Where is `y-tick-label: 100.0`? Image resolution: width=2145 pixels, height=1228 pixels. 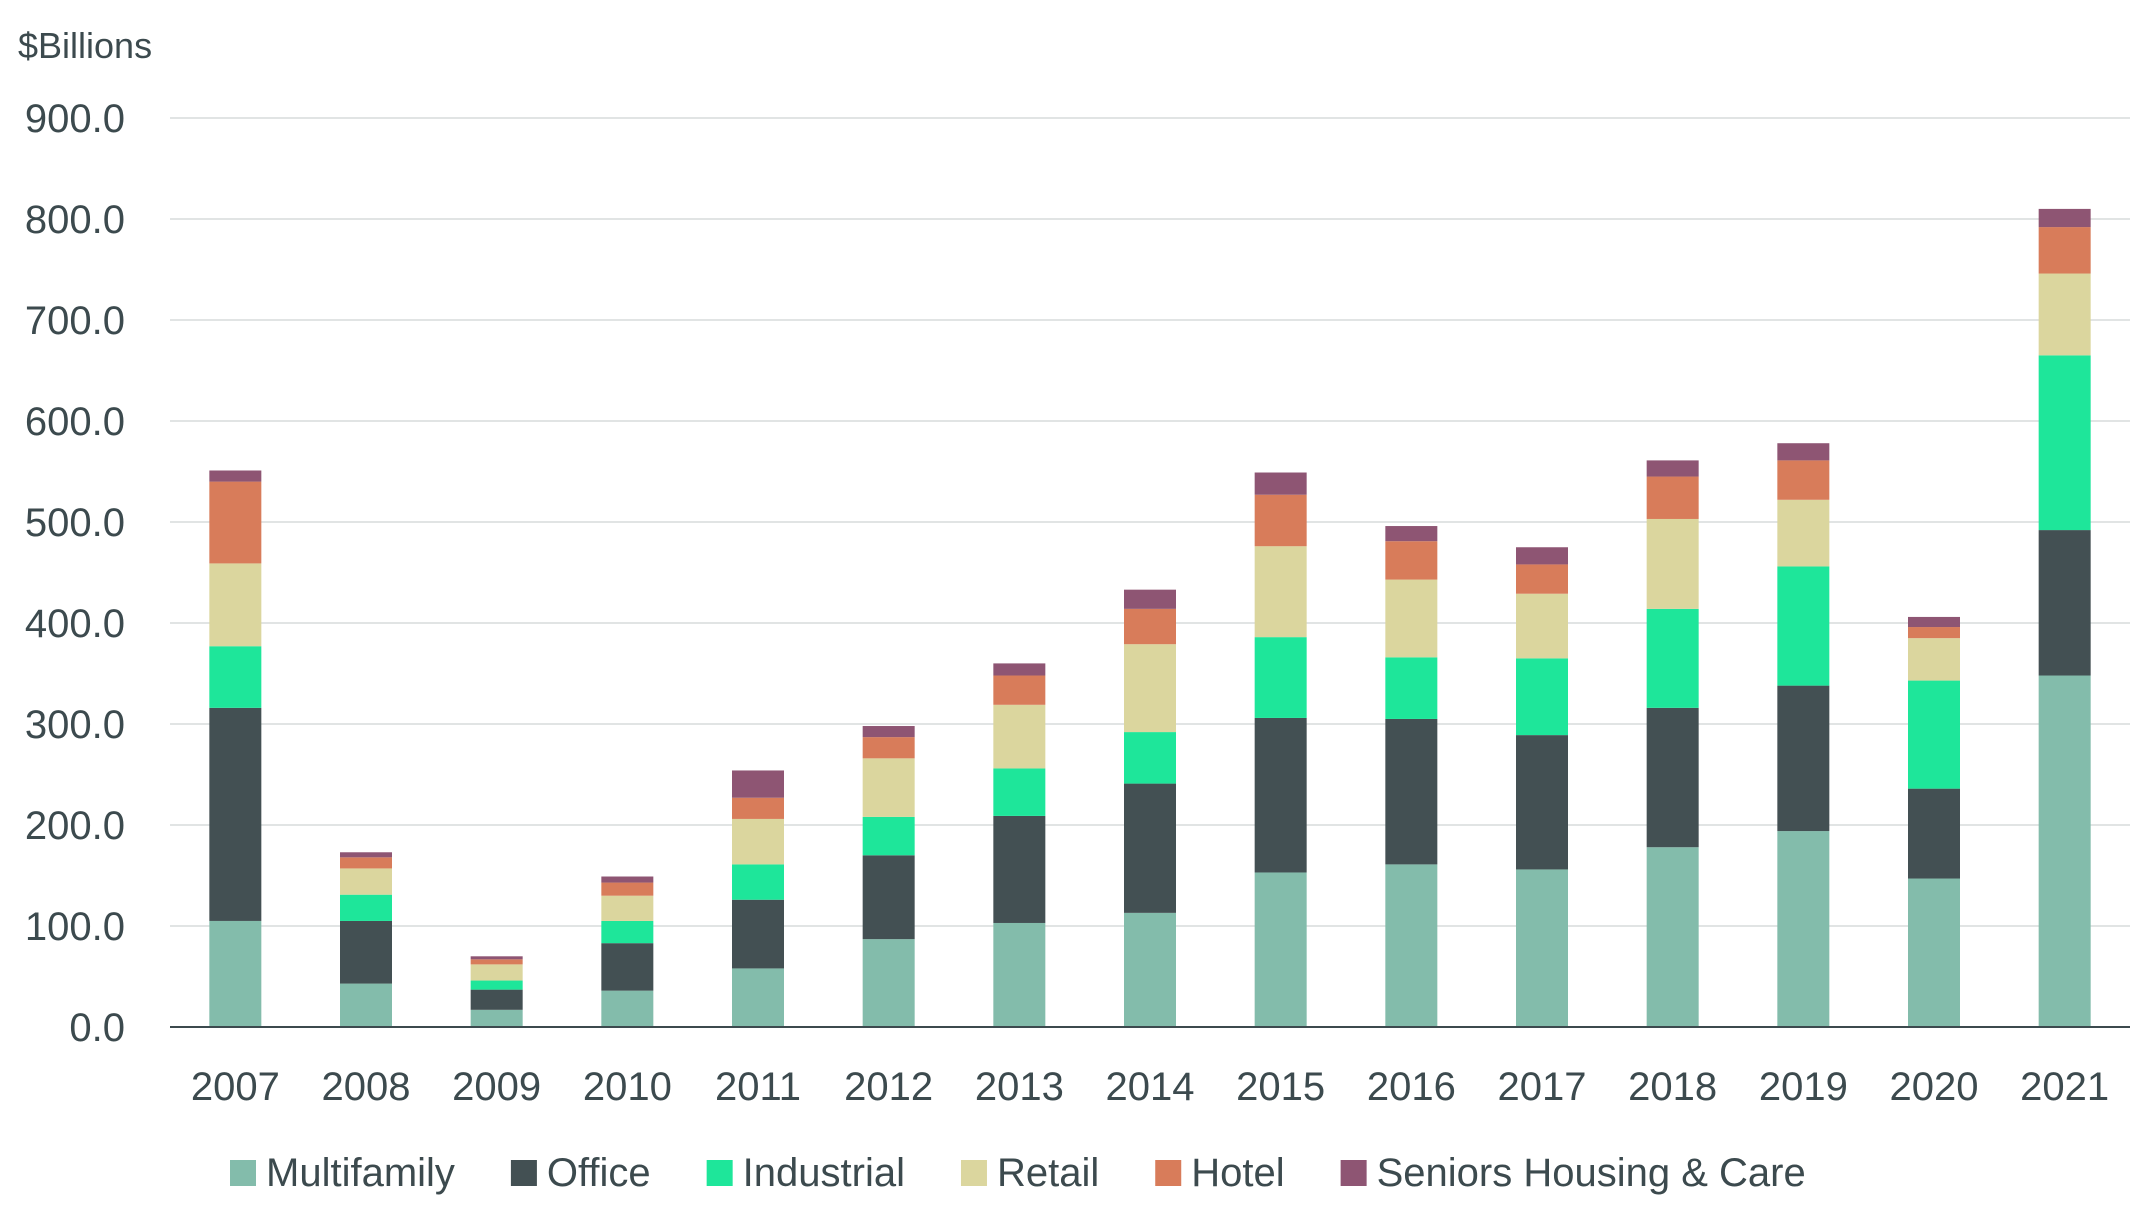 y-tick-label: 100.0 is located at coordinates (75, 927).